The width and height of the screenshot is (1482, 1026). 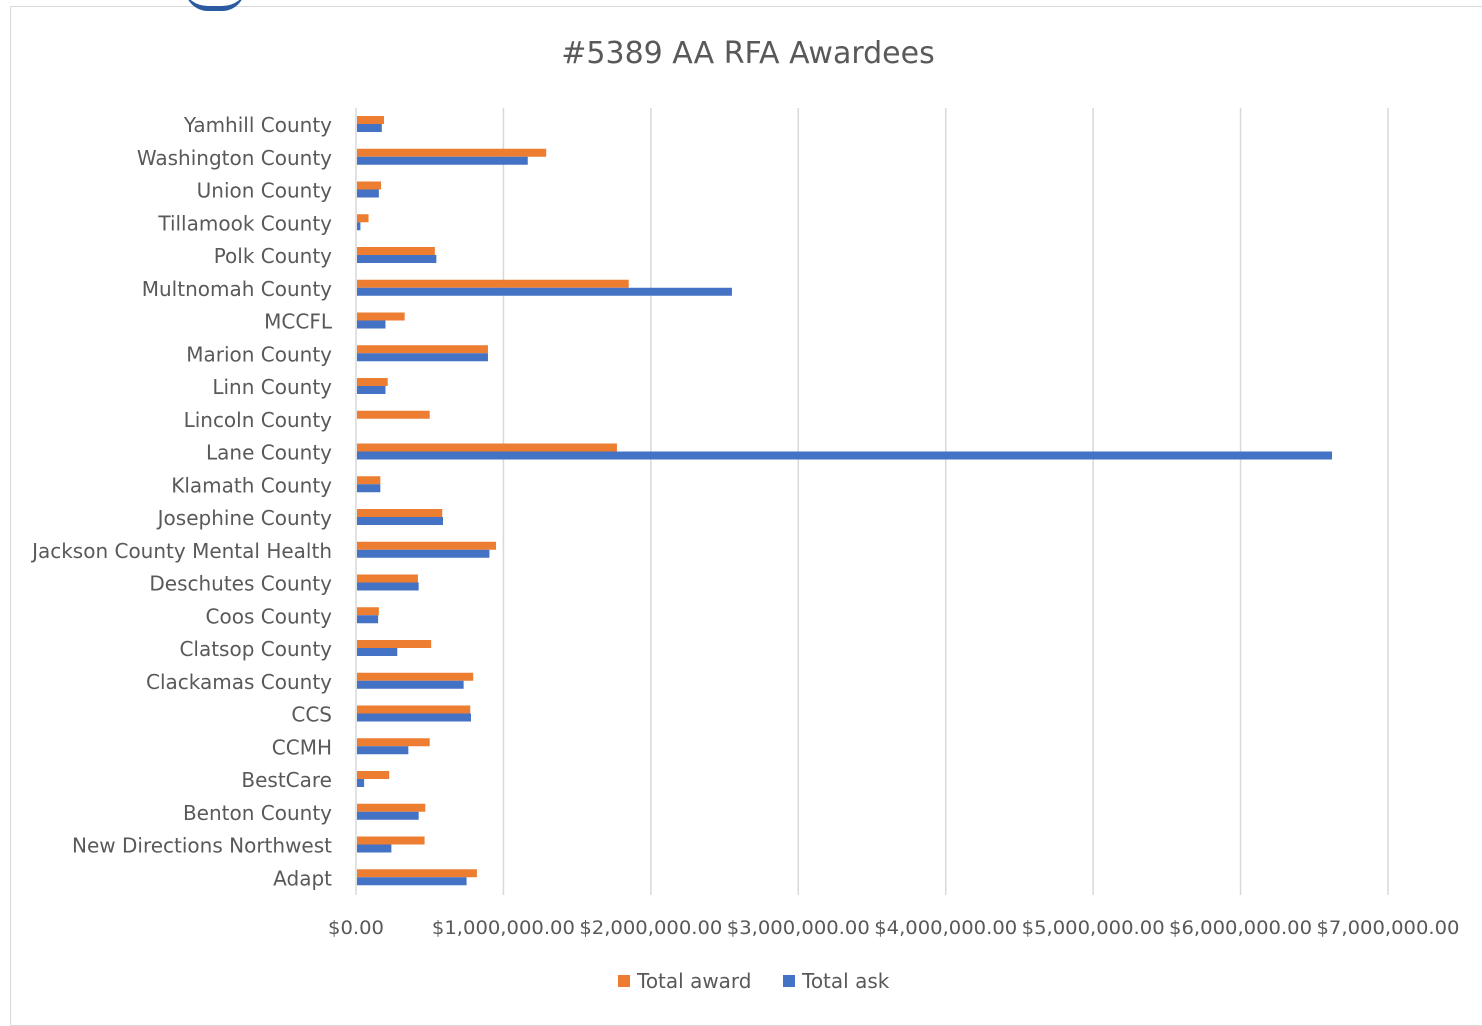 What do you see at coordinates (244, 223) in the screenshot?
I see `category-label: Tillamook County` at bounding box center [244, 223].